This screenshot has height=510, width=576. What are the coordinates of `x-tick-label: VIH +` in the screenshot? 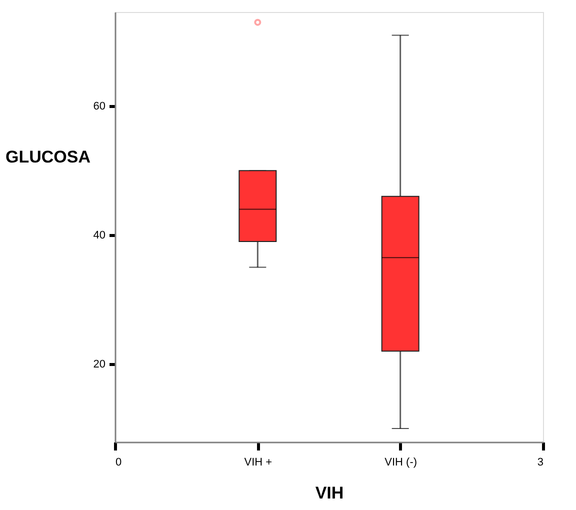 It's located at (258, 462).